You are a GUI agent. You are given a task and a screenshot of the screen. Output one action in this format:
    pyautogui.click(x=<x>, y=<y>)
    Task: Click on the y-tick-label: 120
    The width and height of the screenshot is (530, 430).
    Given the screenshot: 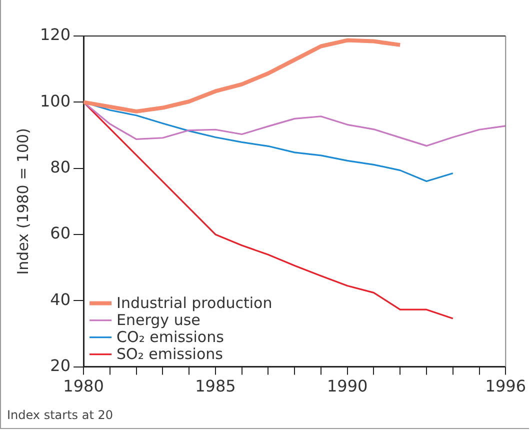 What is the action you would take?
    pyautogui.click(x=55, y=34)
    